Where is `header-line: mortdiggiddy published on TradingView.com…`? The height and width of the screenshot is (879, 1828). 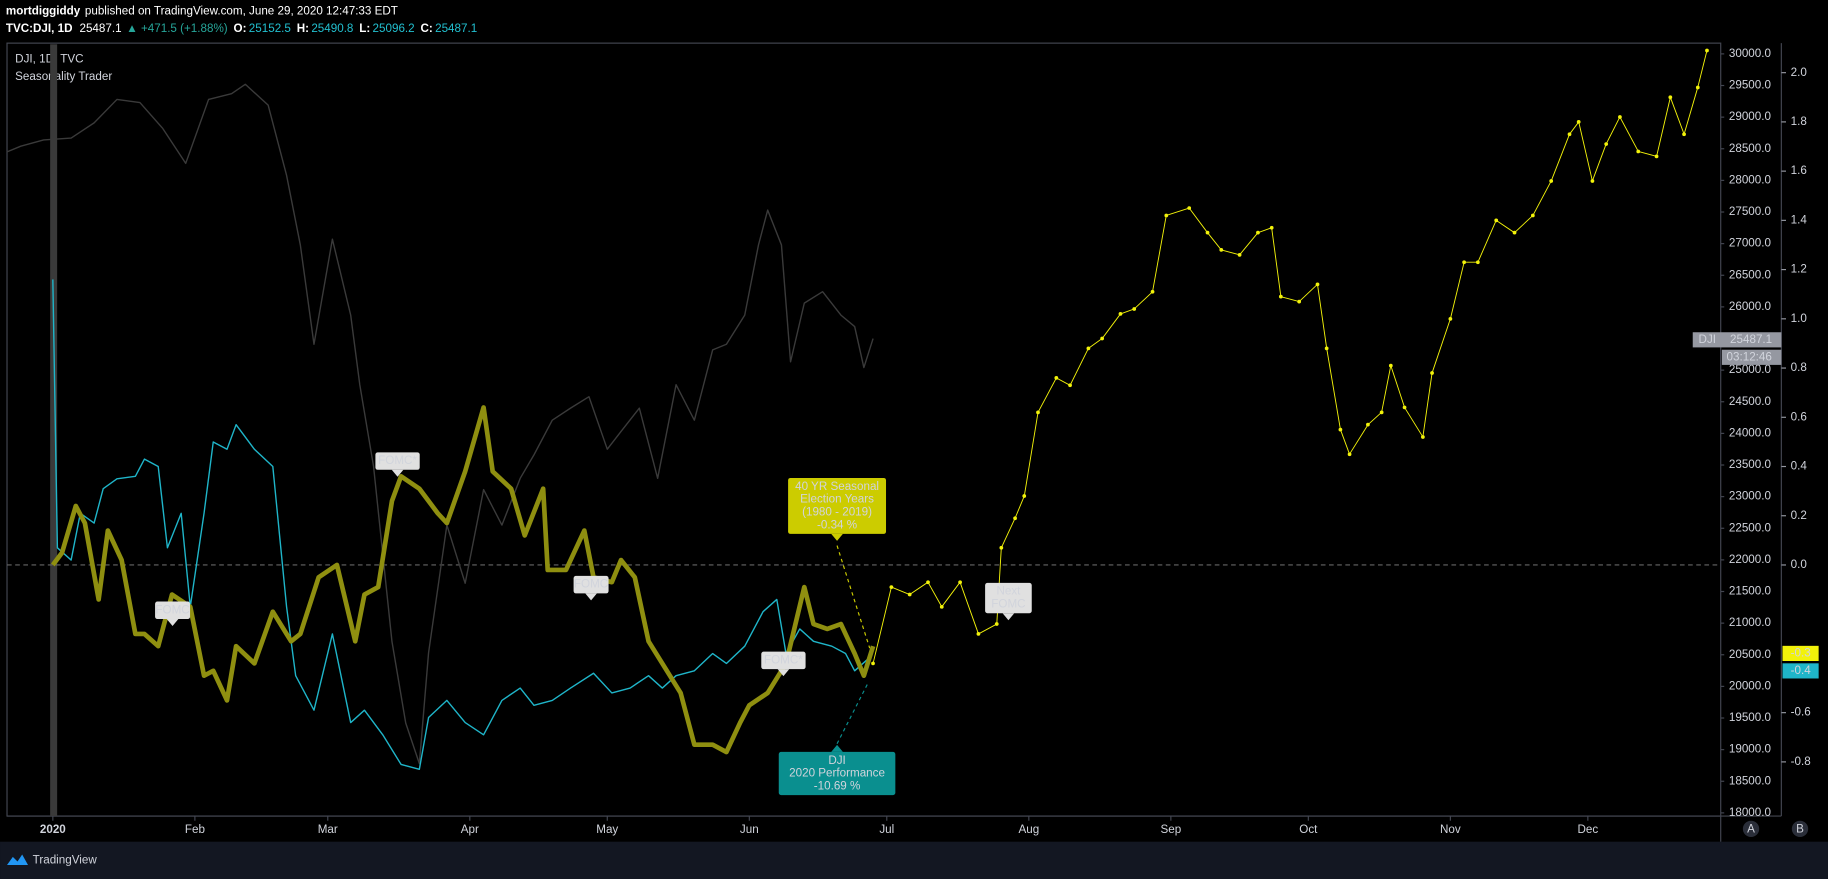
header-line: mortdiggiddy published on TradingView.com… is located at coordinates (202, 11).